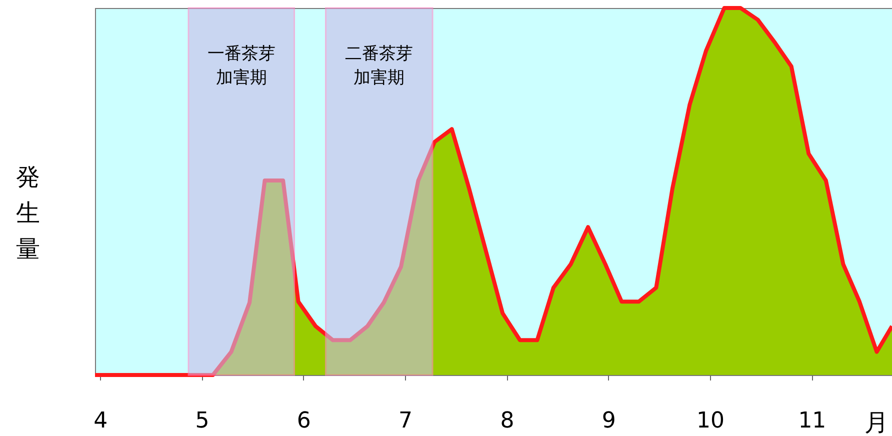 This screenshot has width=892, height=436. I want to click on y-axis-title: 発生量, so click(28, 213).